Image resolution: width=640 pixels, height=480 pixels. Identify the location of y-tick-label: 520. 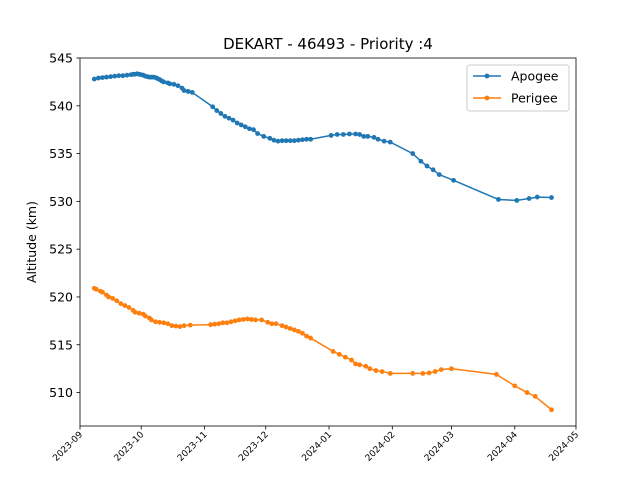
(61, 296).